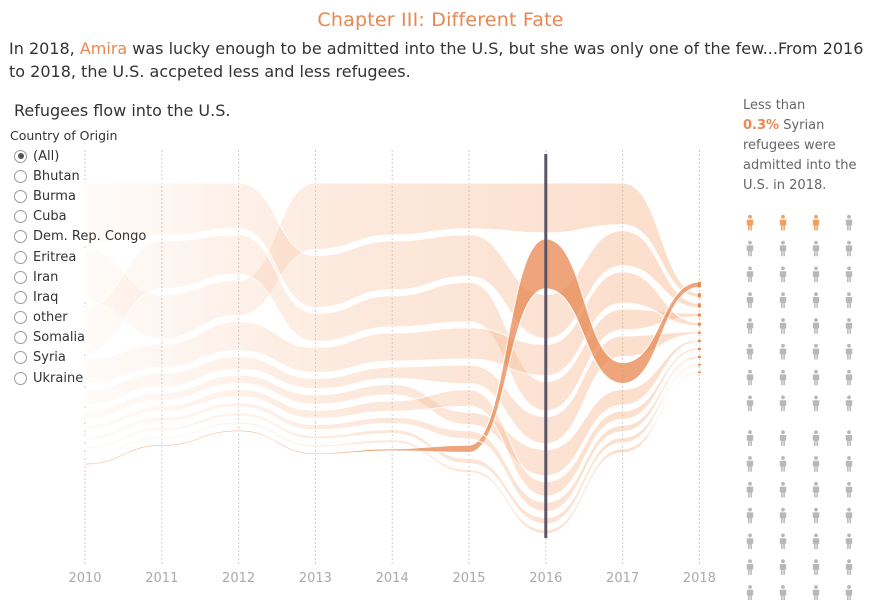 Image resolution: width=881 pixels, height=600 pixels. What do you see at coordinates (59, 338) in the screenshot?
I see `filter-option-label: Somalia` at bounding box center [59, 338].